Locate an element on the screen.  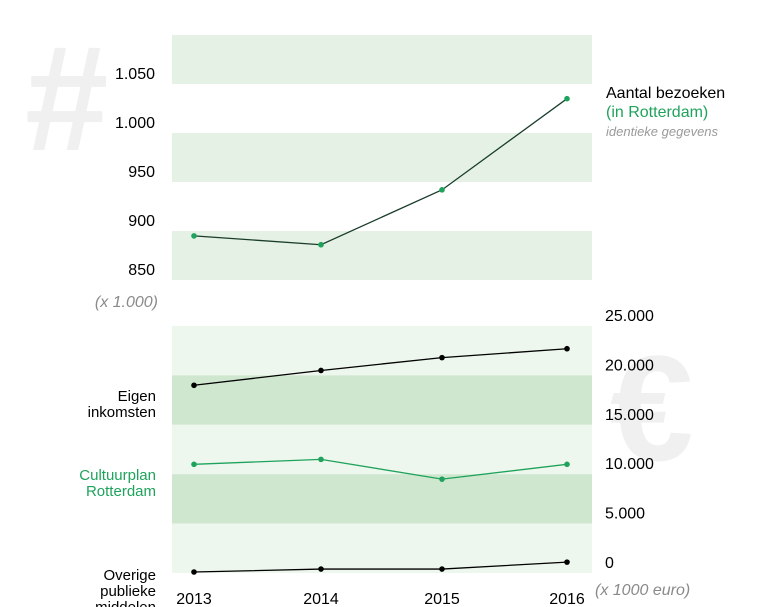
legend-subtitle: (in Rotterdam) is located at coordinates (657, 112).